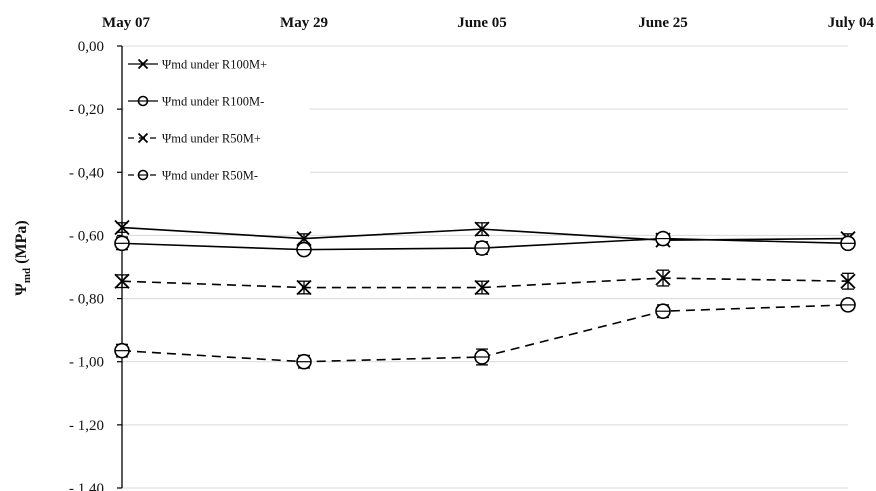 The width and height of the screenshot is (876, 491). I want to click on legend-label: Ψmd under R100M+, so click(214, 65).